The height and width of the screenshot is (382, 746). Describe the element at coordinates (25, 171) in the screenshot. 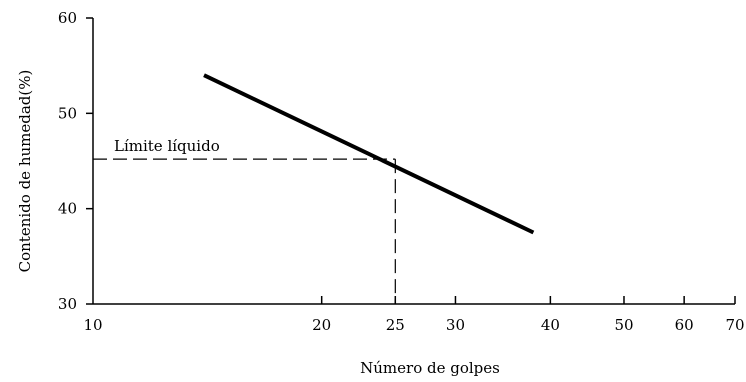

I see `y-axis-title: Contenido de humedad(%)` at that location.